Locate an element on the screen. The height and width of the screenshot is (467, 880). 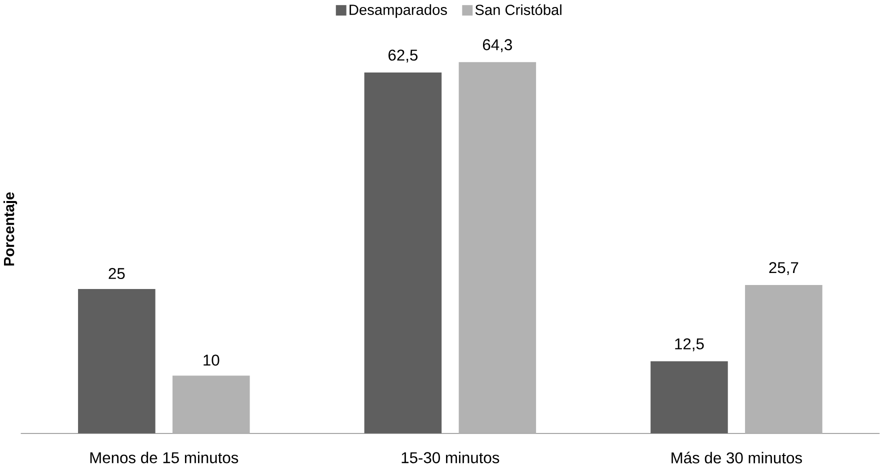
x-tick-label: Más de 30 minutos is located at coordinates (737, 458).